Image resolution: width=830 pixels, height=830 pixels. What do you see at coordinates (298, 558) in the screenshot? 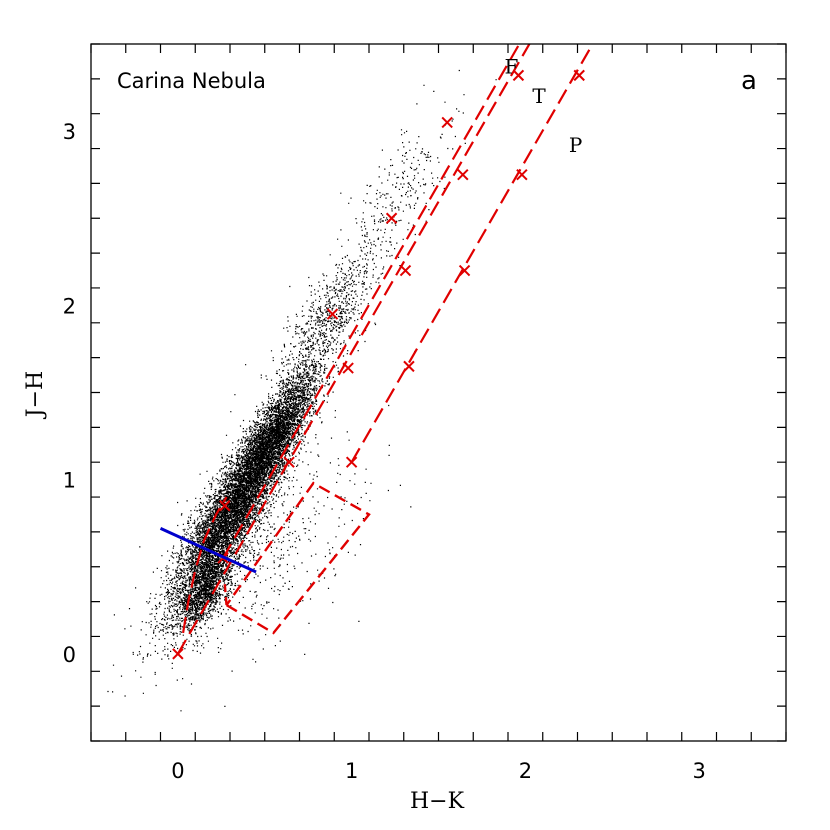
I see `dashed-box` at bounding box center [298, 558].